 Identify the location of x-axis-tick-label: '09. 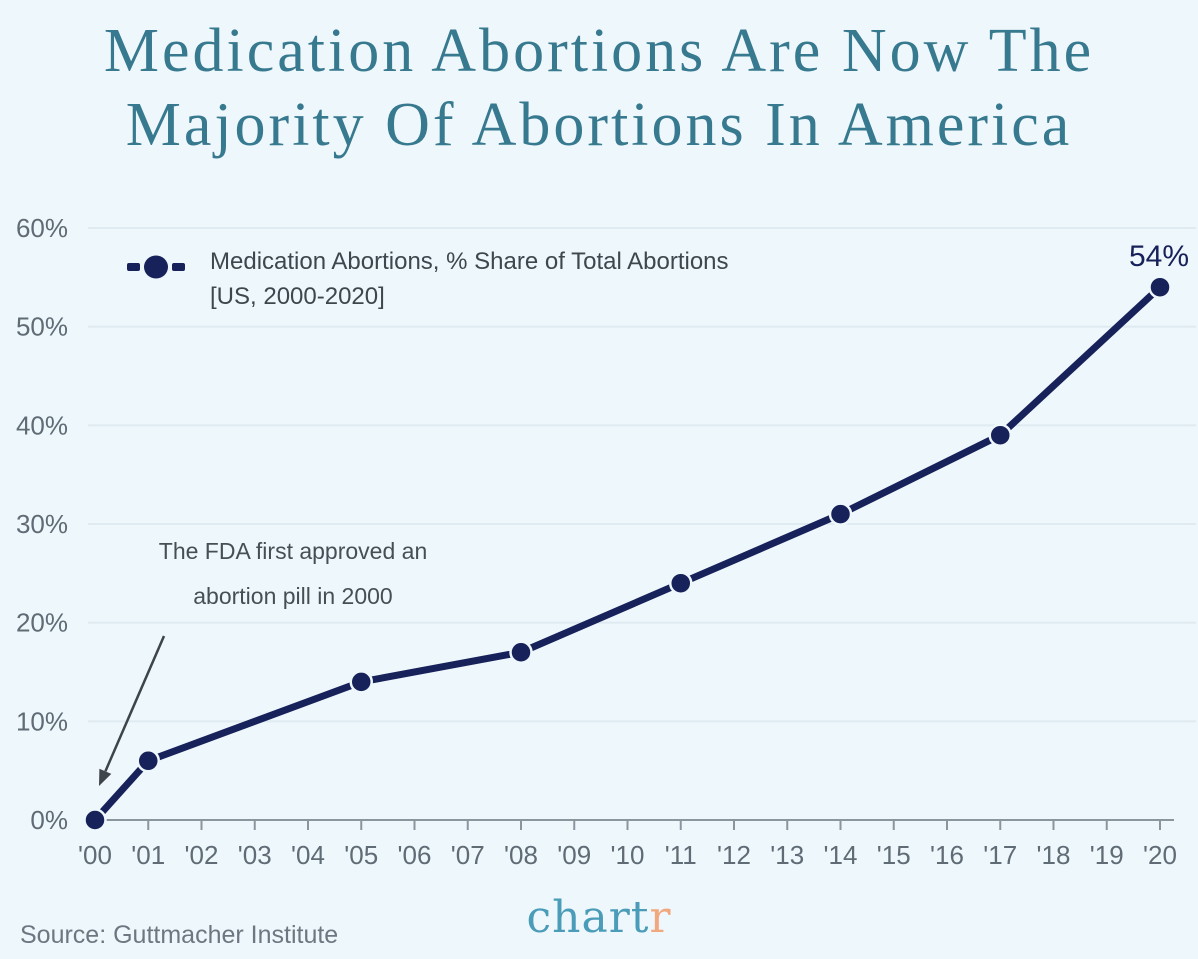
(574, 855).